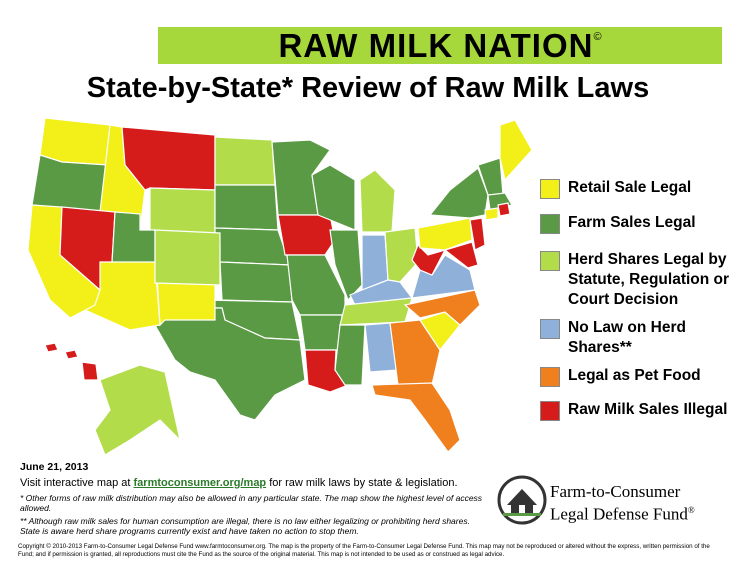 The width and height of the screenshot is (736, 570). Describe the element at coordinates (200, 483) in the screenshot. I see `link: farmtoconsumer.org/map` at that location.